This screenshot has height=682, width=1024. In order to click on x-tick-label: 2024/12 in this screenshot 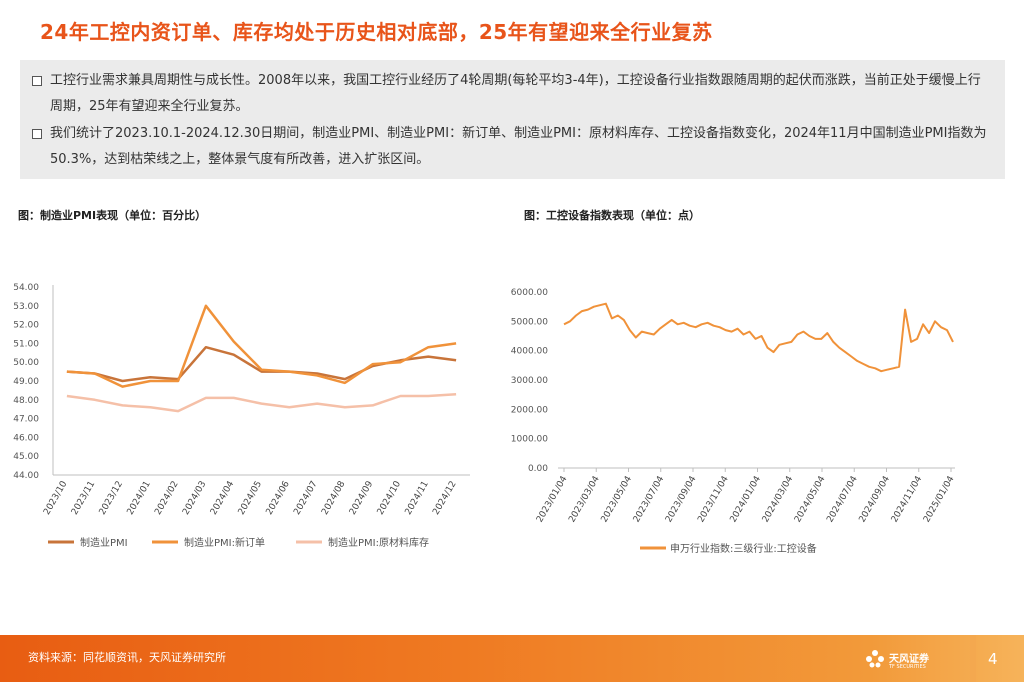, I will do `click(444, 498)`.